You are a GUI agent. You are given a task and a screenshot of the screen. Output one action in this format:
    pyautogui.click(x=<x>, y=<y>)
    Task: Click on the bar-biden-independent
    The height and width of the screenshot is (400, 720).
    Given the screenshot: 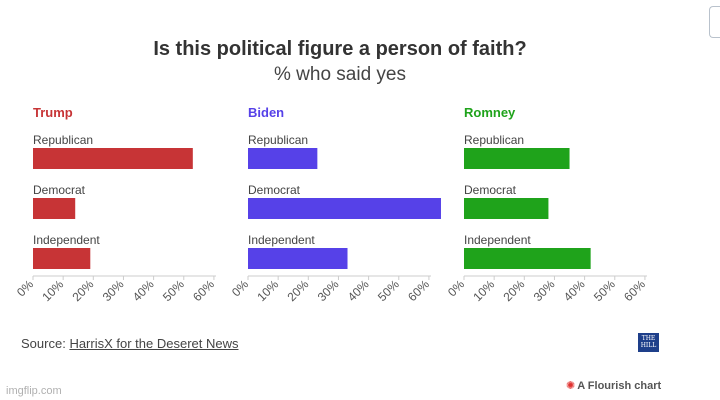 What is the action you would take?
    pyautogui.click(x=298, y=258)
    